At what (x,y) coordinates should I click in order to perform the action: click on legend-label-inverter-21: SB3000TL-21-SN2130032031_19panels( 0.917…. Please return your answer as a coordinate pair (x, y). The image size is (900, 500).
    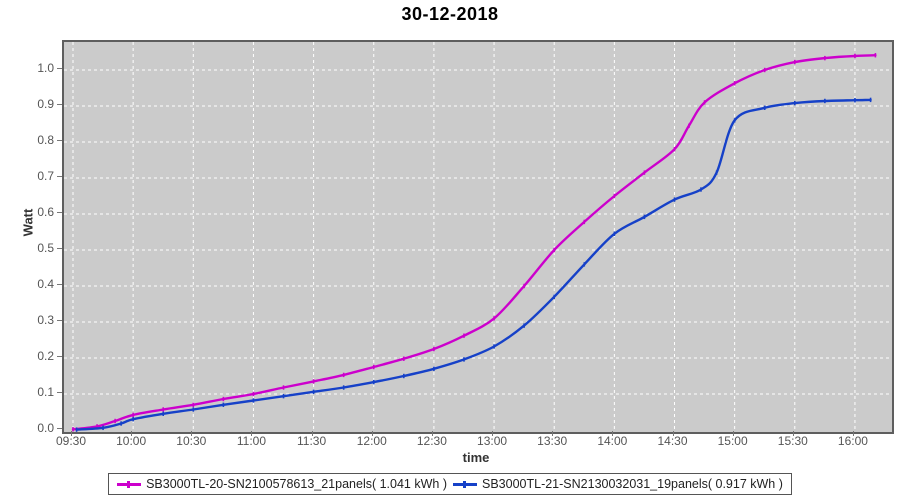
    Looking at the image, I should click on (632, 484).